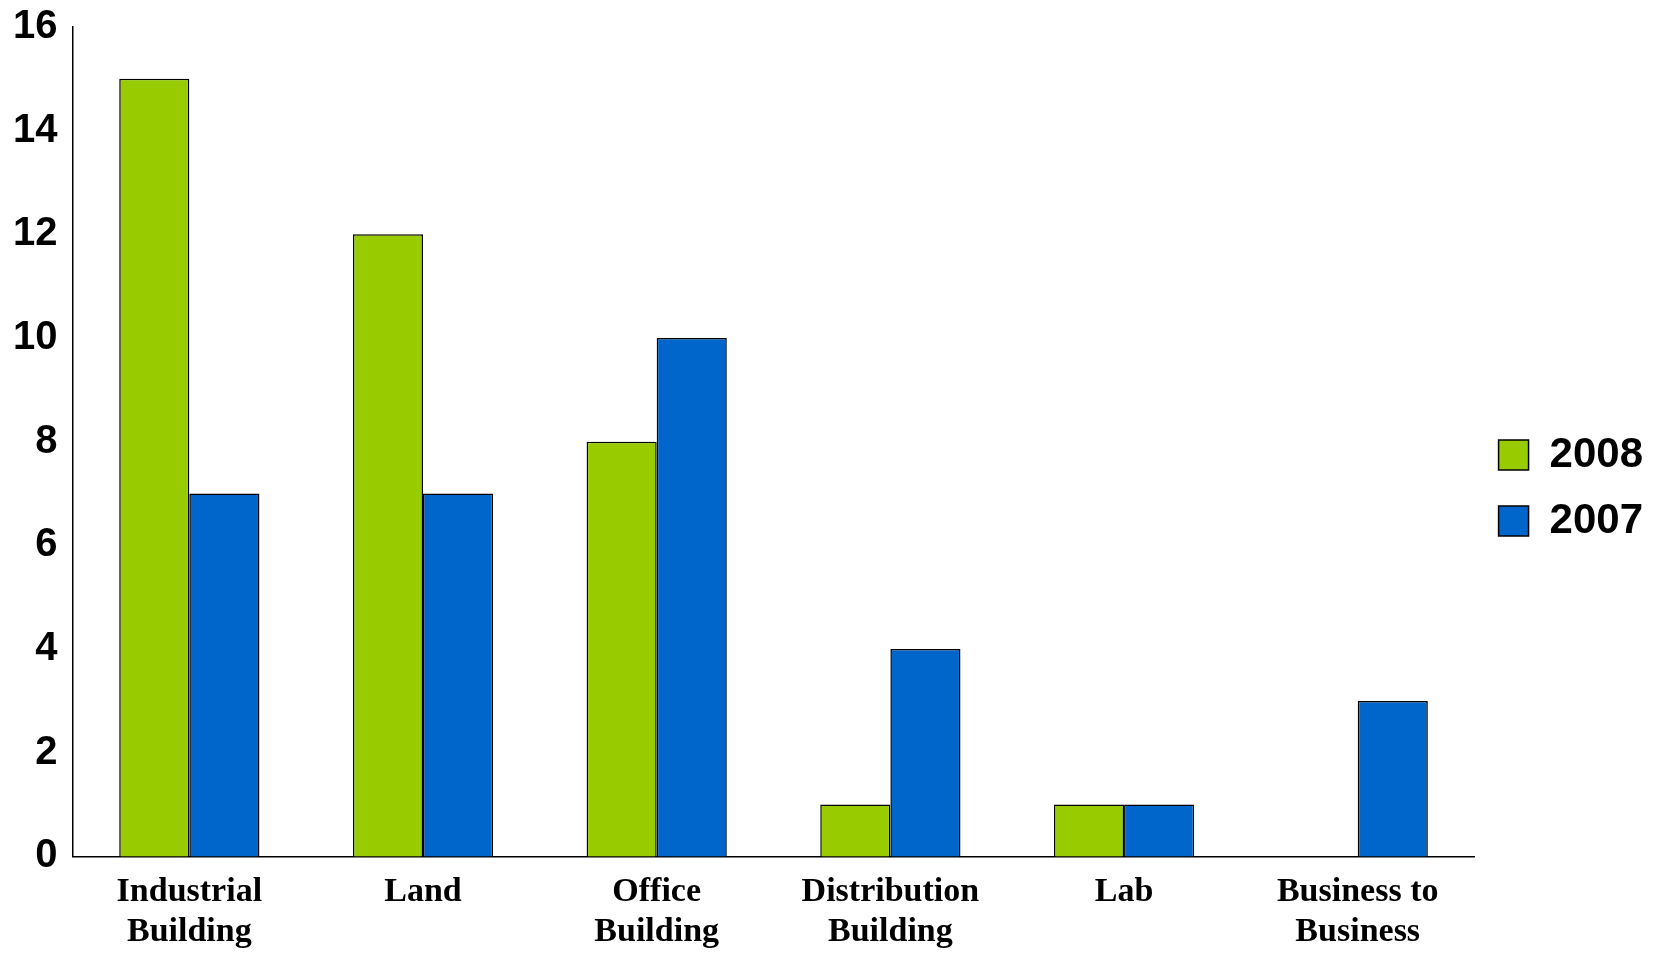  Describe the element at coordinates (1596, 518) in the screenshot. I see `legend-label: 2007` at that location.